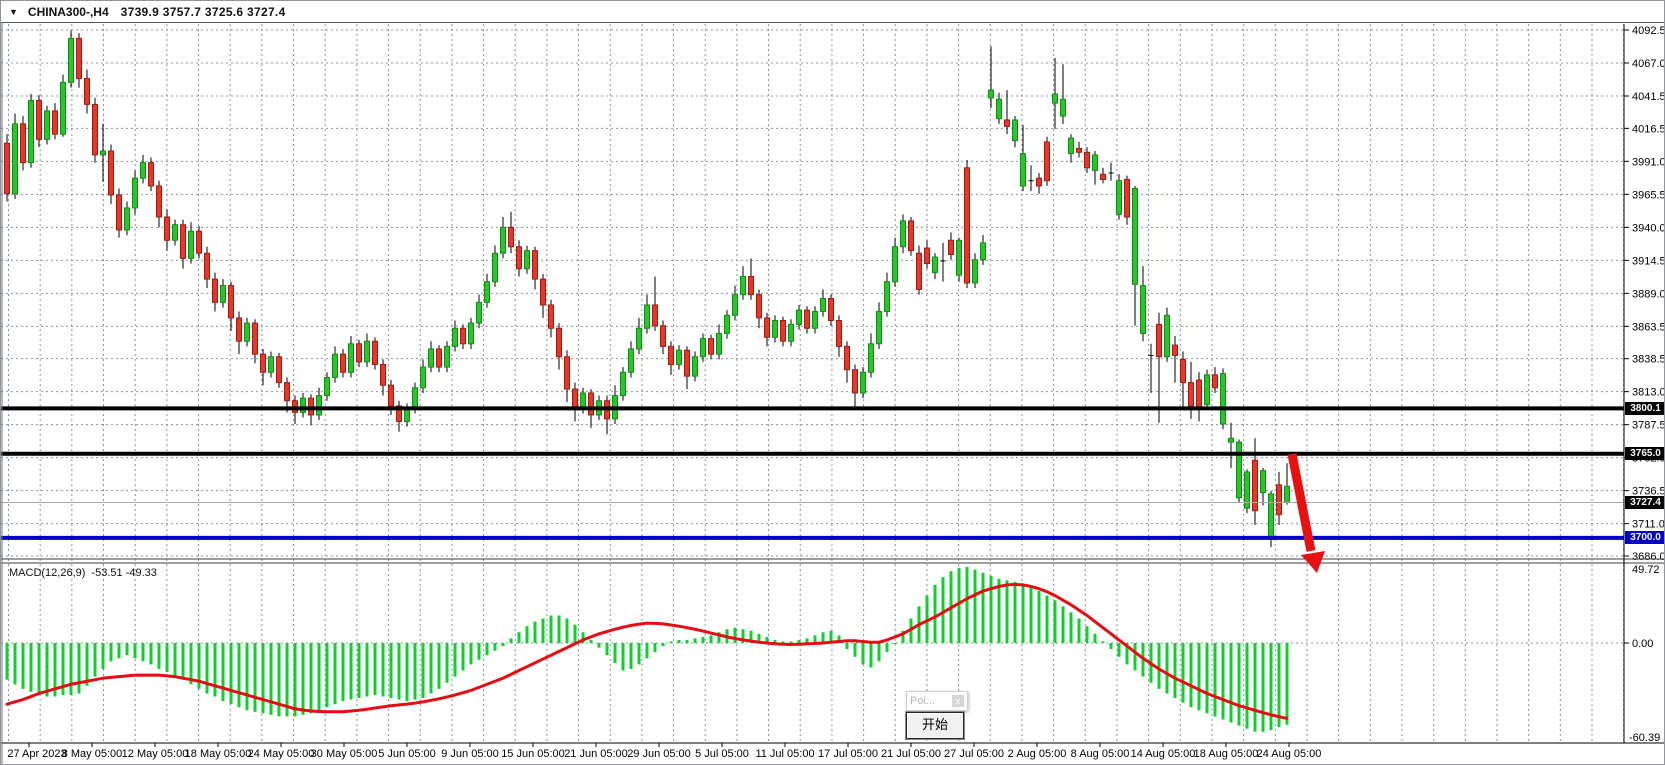 This screenshot has width=1665, height=765. Describe the element at coordinates (1646, 570) in the screenshot. I see `macd-scale-max-label: 49.72` at that location.